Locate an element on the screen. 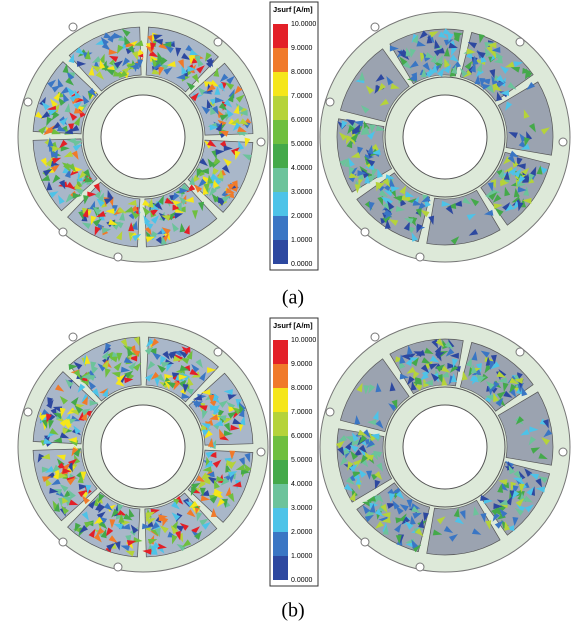 The image size is (586, 634). magnet-segment is located at coordinates (525, 118).